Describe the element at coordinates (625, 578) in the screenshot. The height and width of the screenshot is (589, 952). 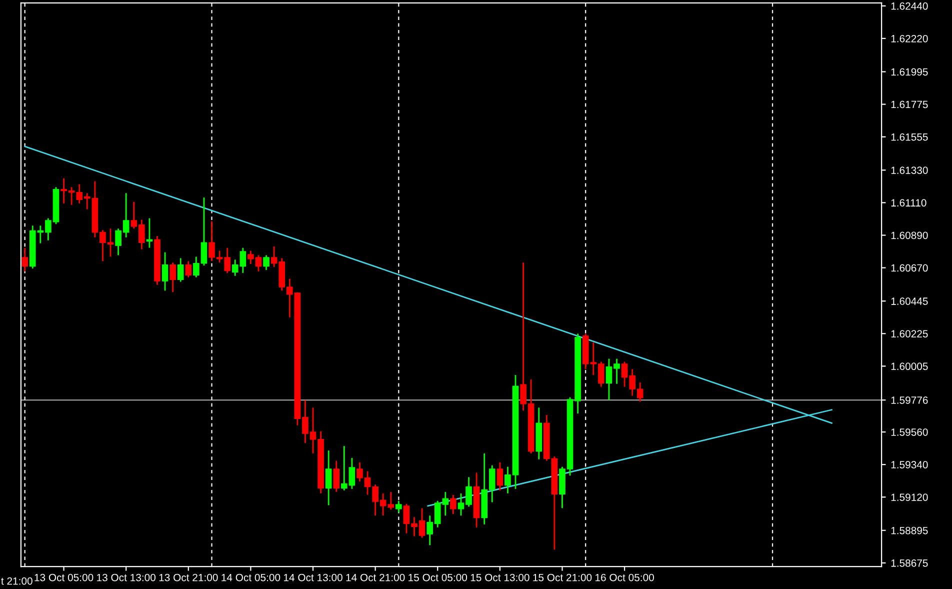
I see `x-tick-label: 16 Oct 05:00` at that location.